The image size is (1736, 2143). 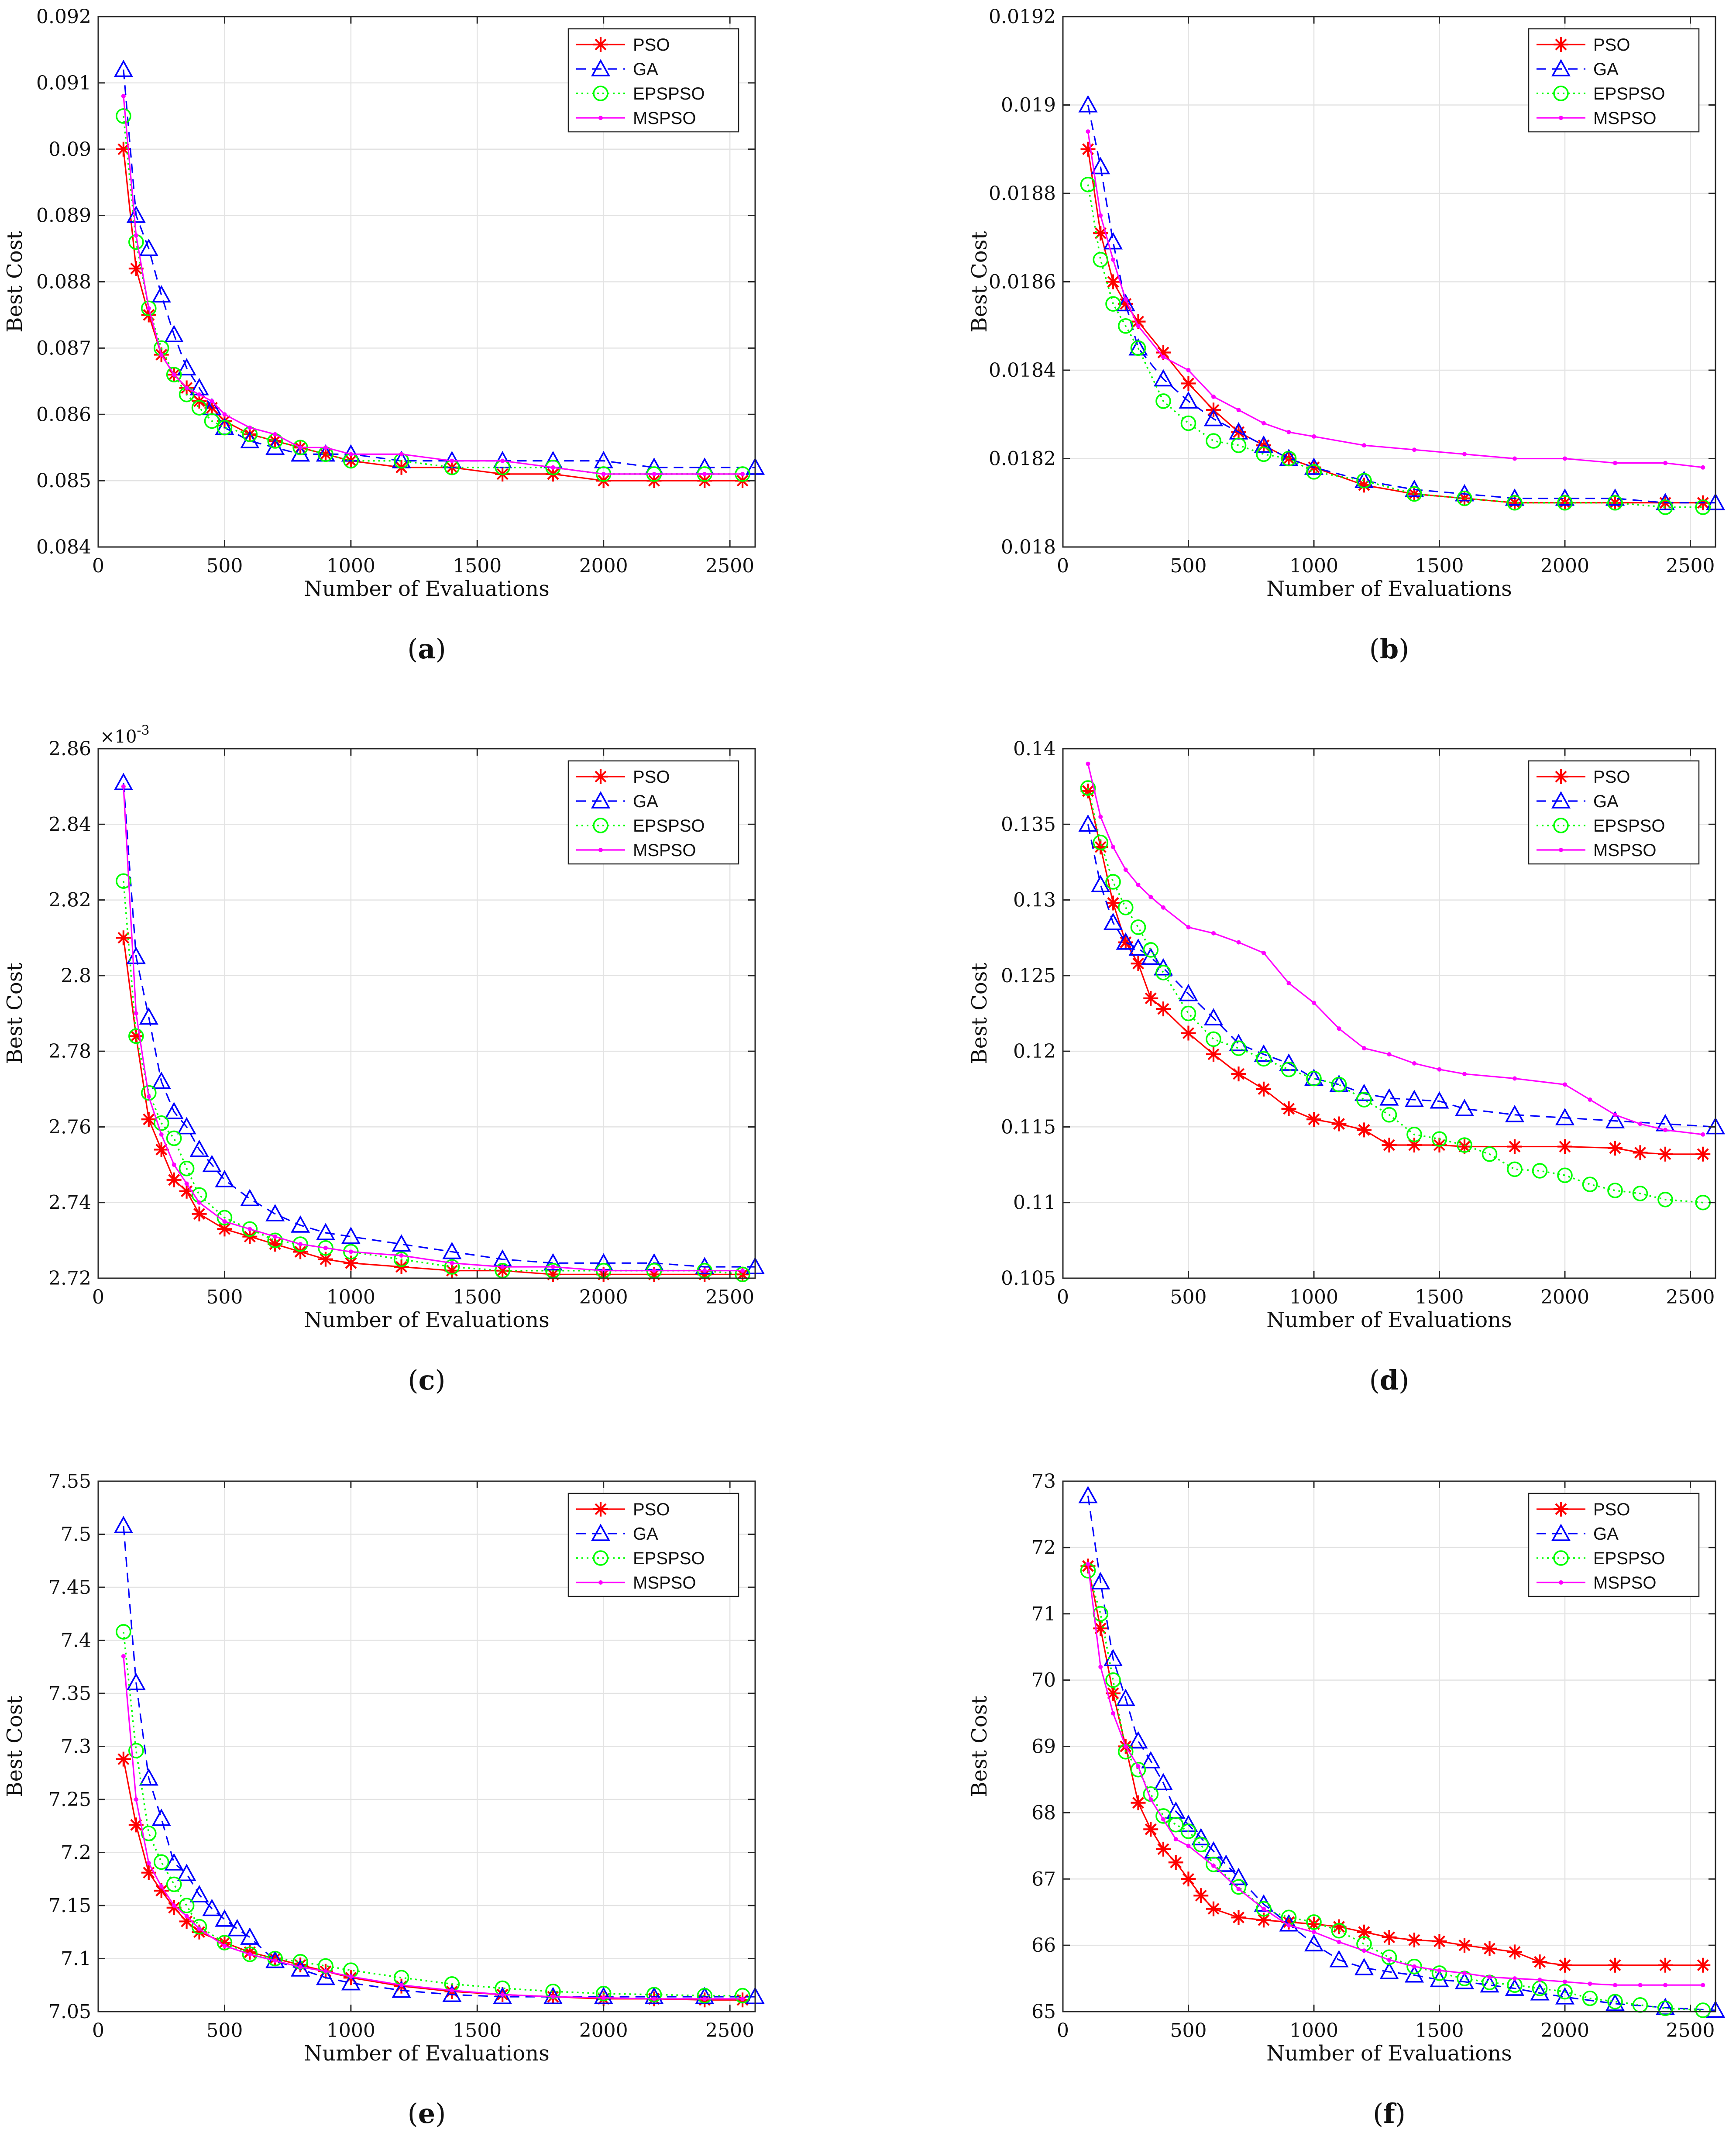 What do you see at coordinates (1043, 2012) in the screenshot?
I see `y-tick-label: 65` at bounding box center [1043, 2012].